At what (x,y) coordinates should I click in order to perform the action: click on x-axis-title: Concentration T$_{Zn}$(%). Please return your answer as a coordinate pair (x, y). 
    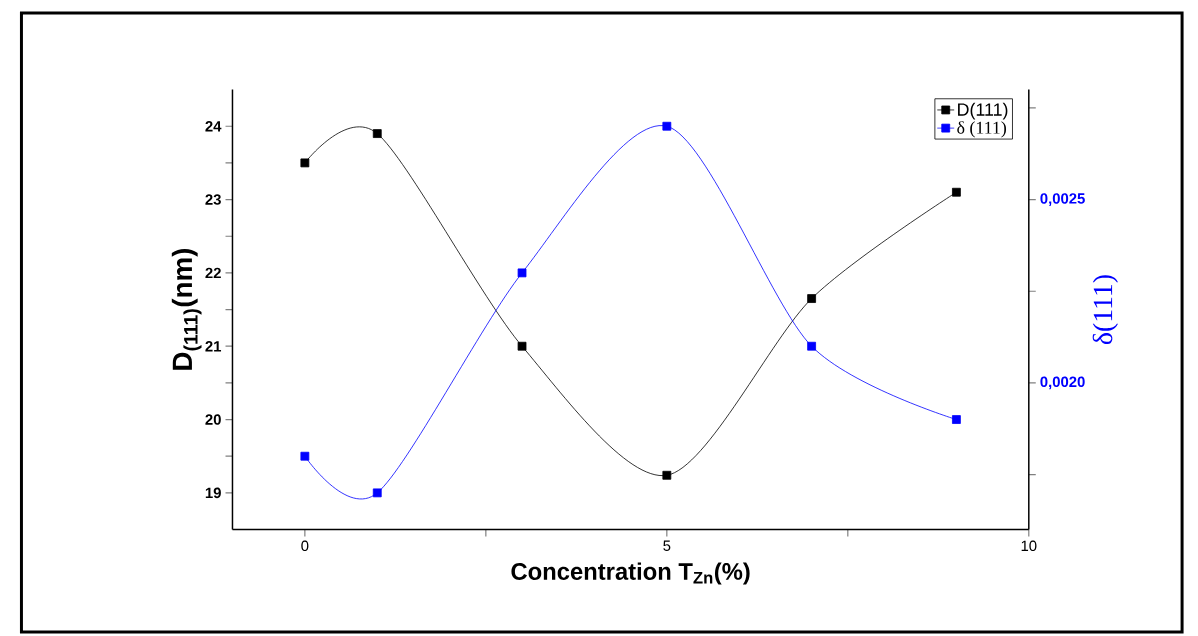
    Looking at the image, I should click on (630, 573).